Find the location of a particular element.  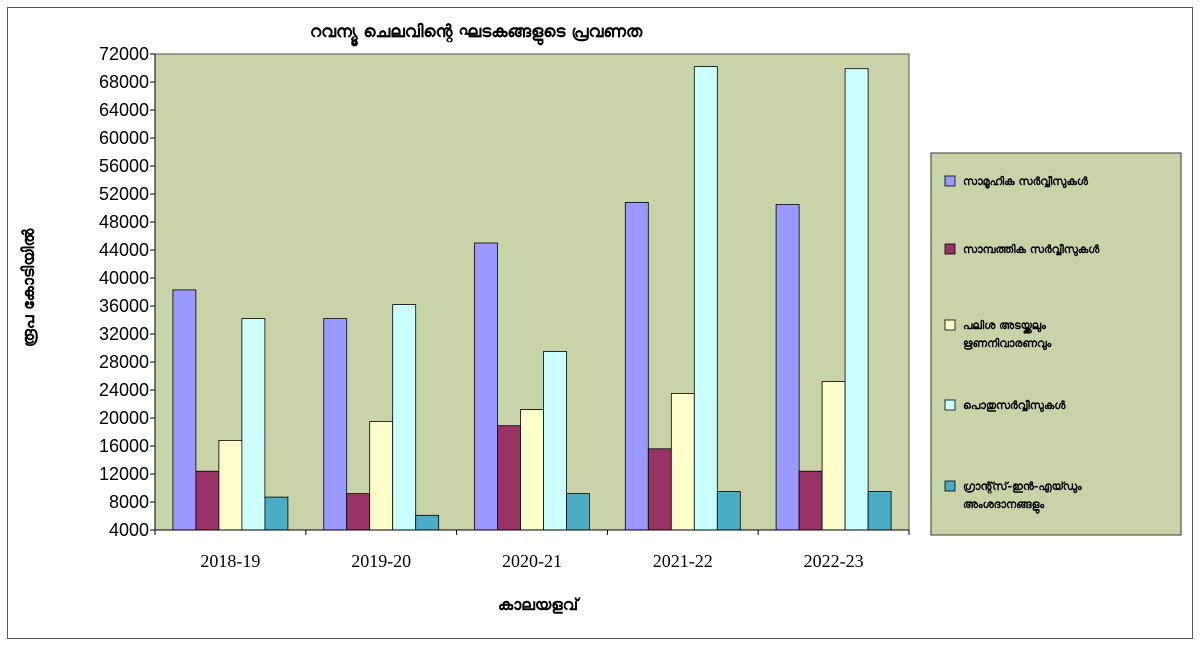

y-tick-label: 48000 is located at coordinates (124, 222).